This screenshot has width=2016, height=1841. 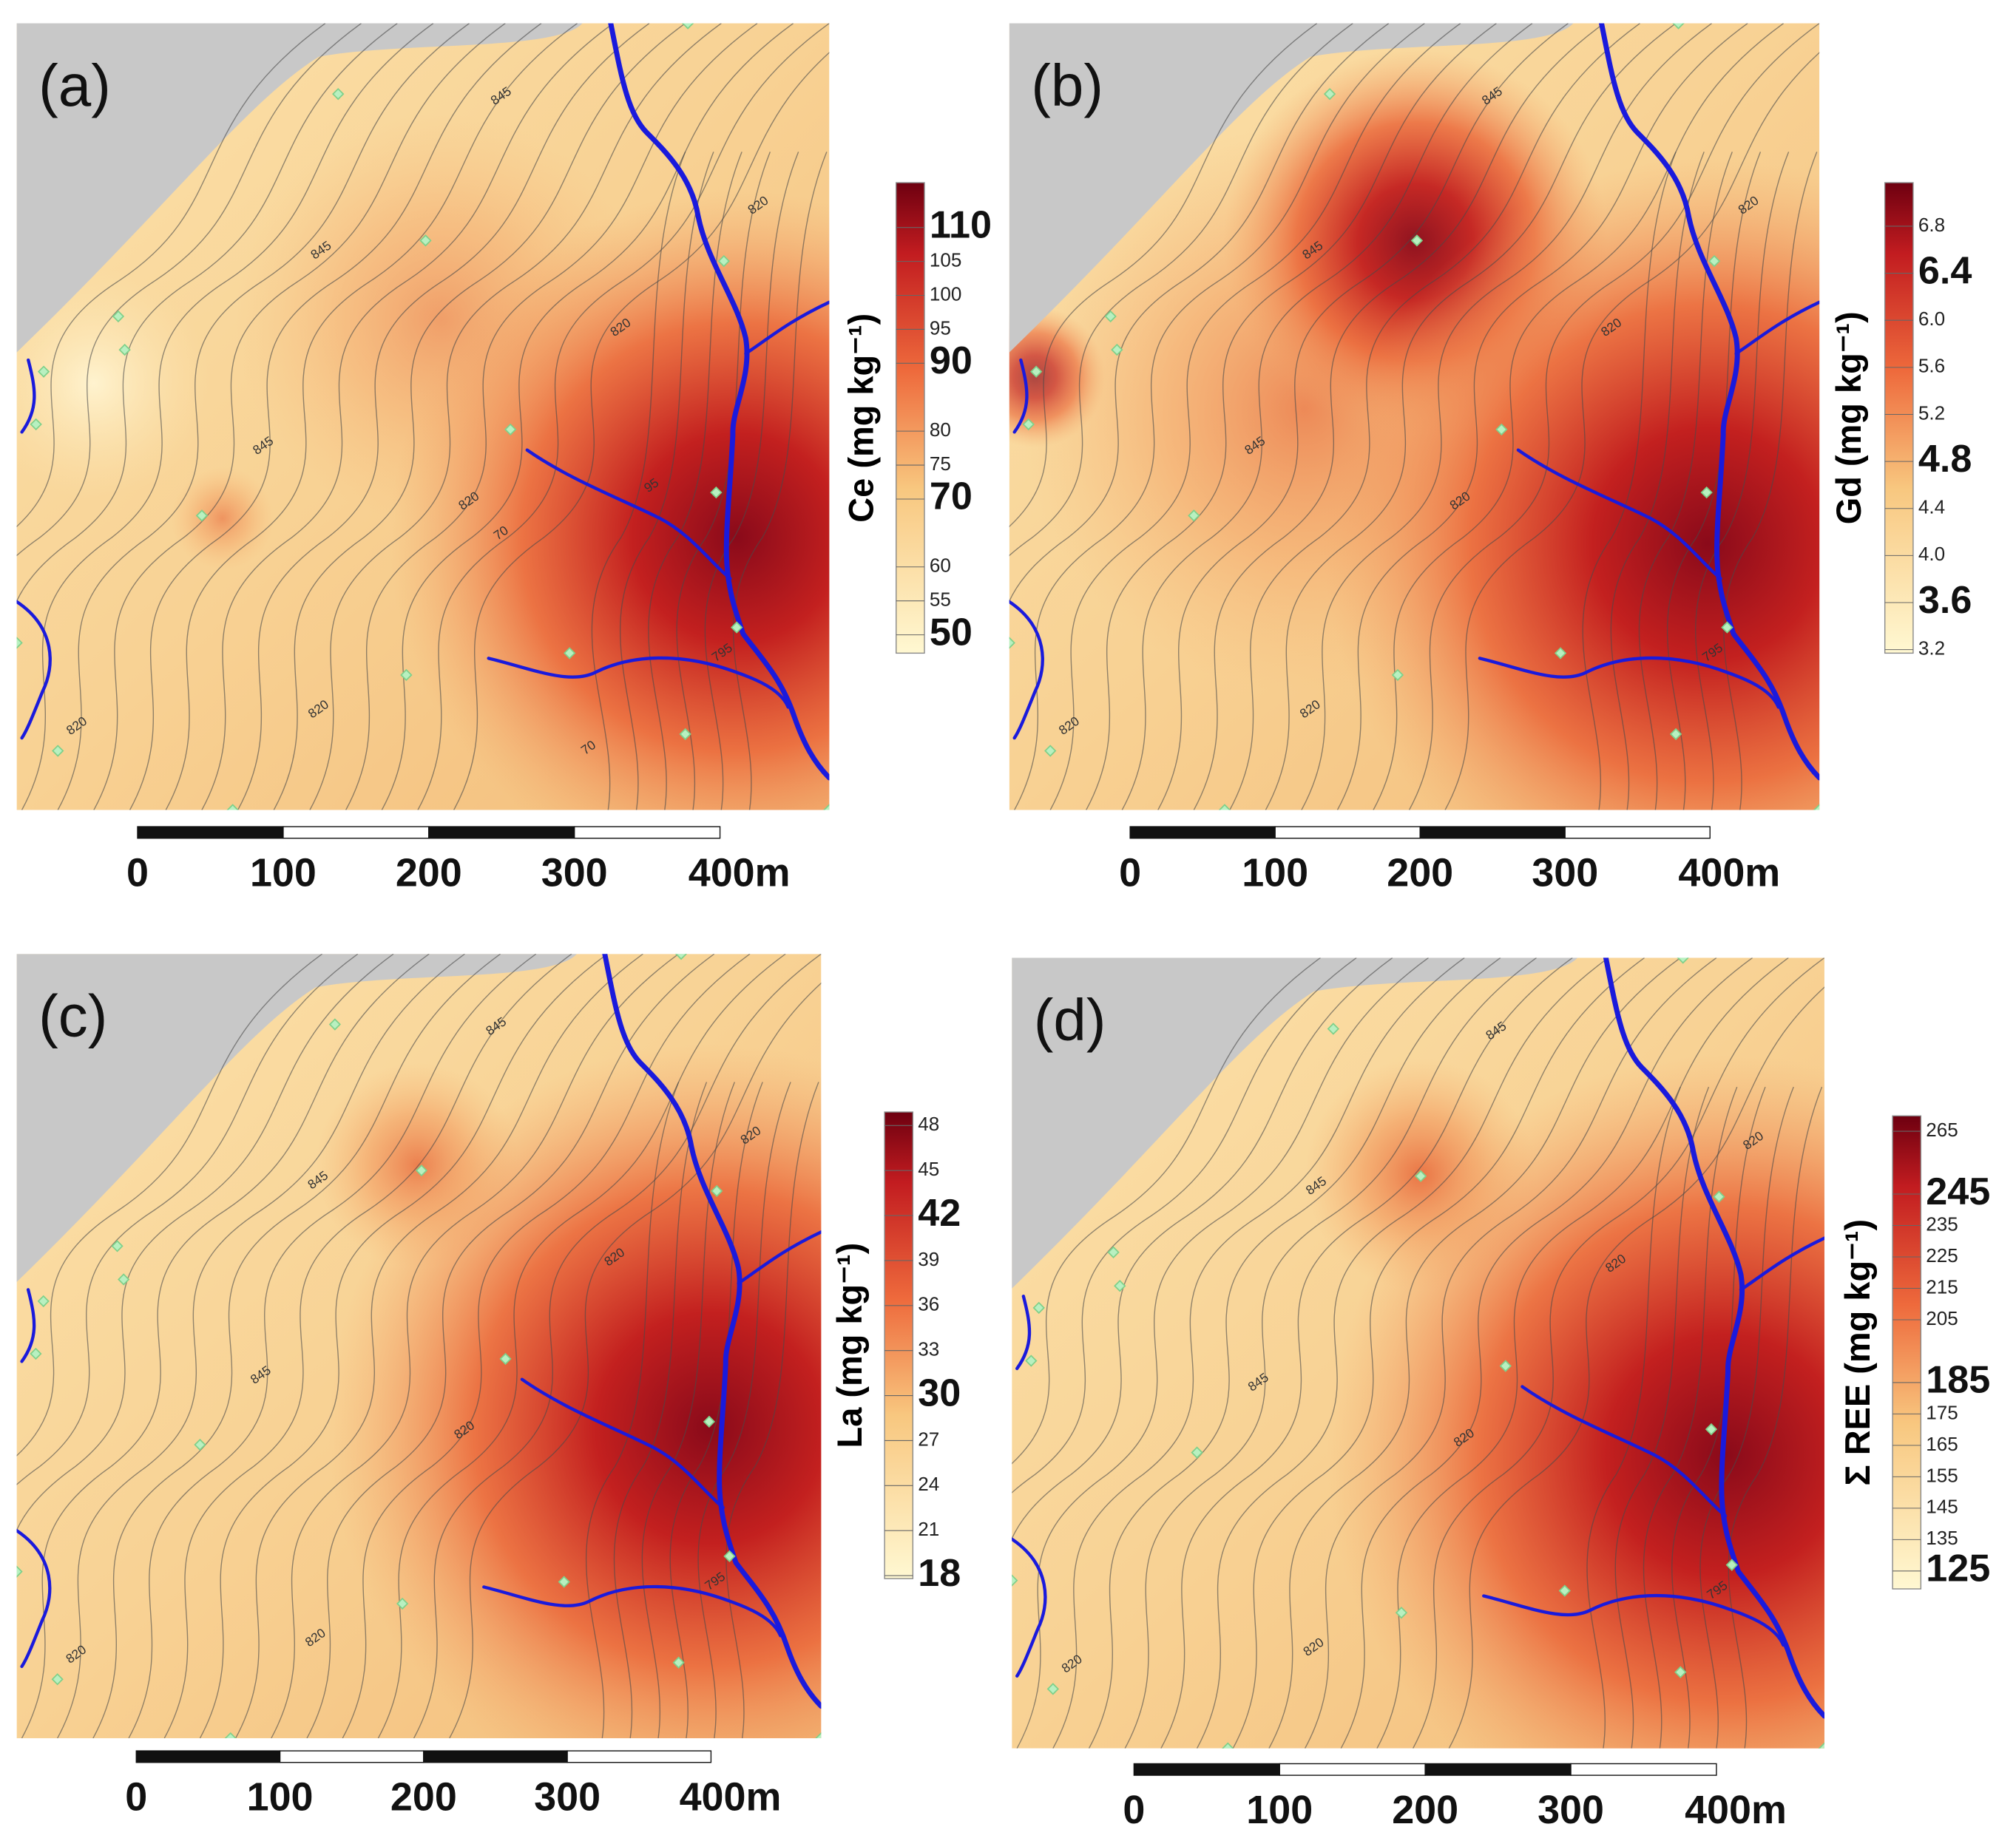 What do you see at coordinates (1942, 1507) in the screenshot?
I see `colorbar-tick-label: 145` at bounding box center [1942, 1507].